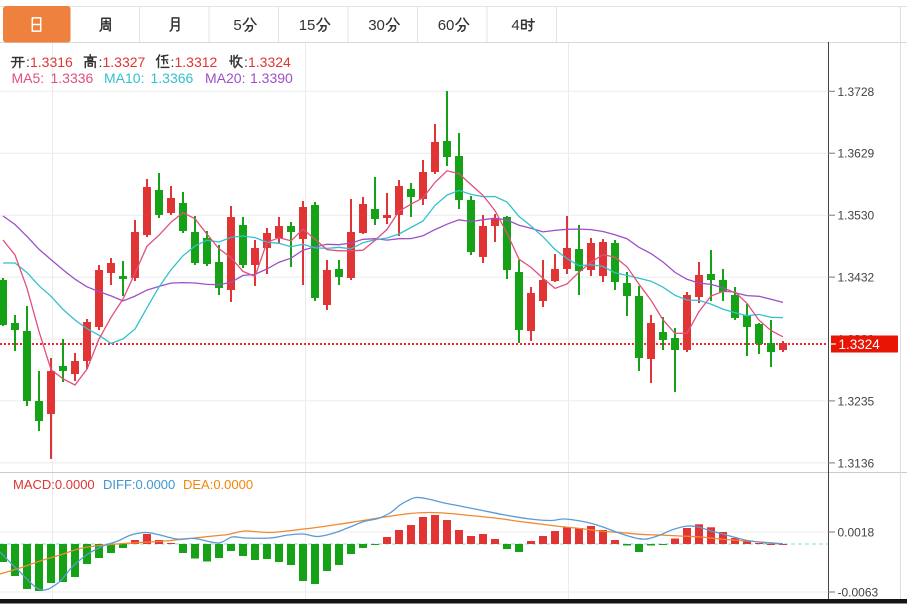  What do you see at coordinates (139, 484) in the screenshot?
I see `svg-text: DIFF:0.0000` at bounding box center [139, 484].